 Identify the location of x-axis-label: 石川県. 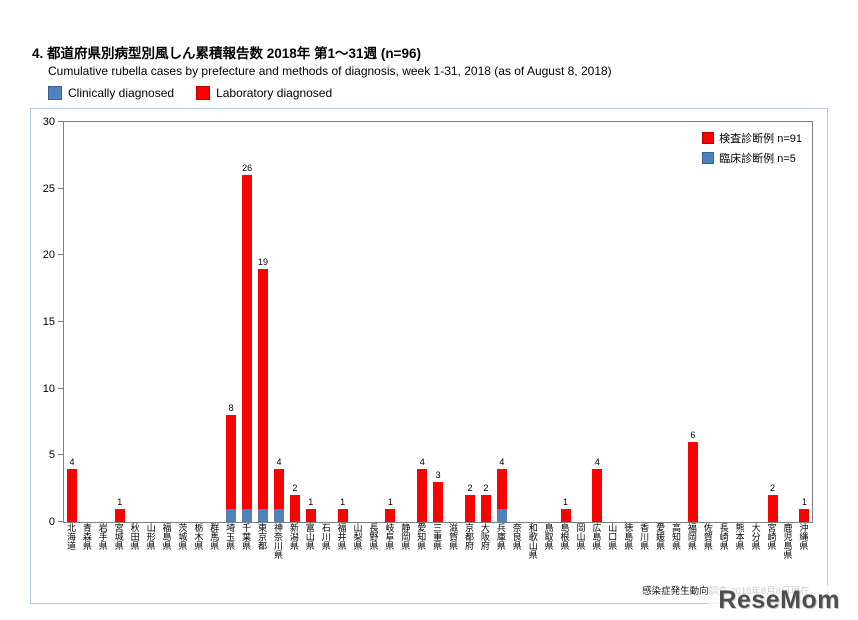
(325, 536).